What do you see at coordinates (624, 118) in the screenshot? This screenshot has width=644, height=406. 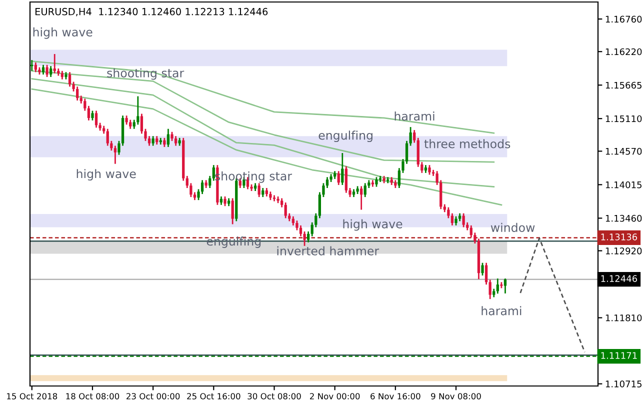 I see `y-tick-label: 1.15110` at bounding box center [624, 118].